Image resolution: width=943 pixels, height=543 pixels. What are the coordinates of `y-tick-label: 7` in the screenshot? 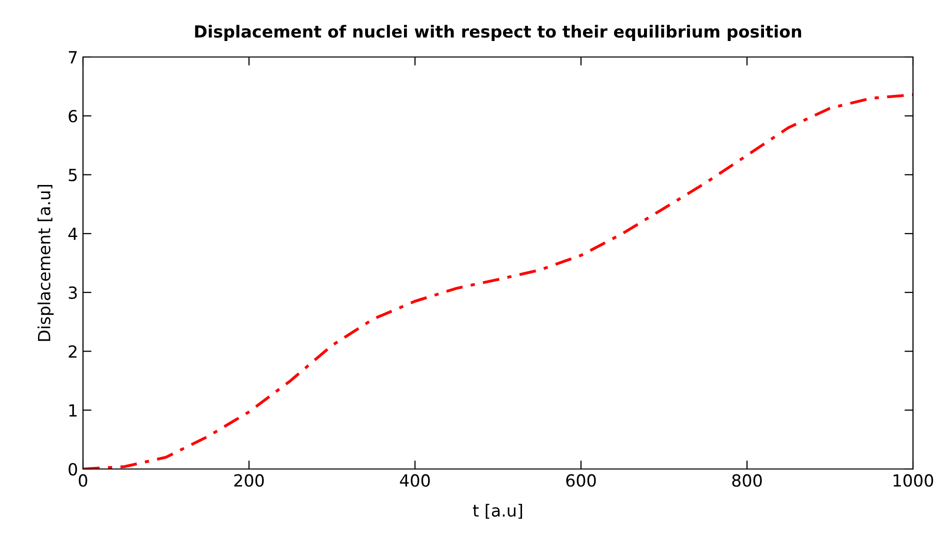 It's located at (72, 57).